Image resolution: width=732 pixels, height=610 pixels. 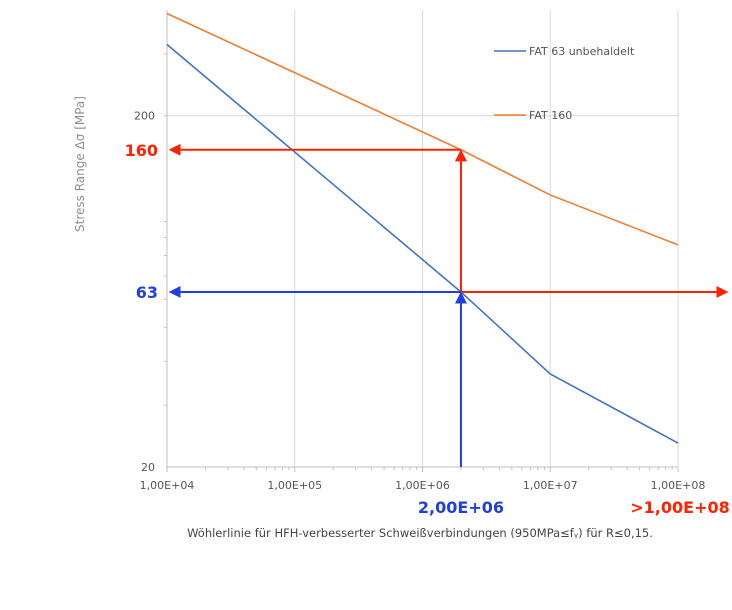 What do you see at coordinates (148, 467) in the screenshot?
I see `y-tick-label: 20` at bounding box center [148, 467].